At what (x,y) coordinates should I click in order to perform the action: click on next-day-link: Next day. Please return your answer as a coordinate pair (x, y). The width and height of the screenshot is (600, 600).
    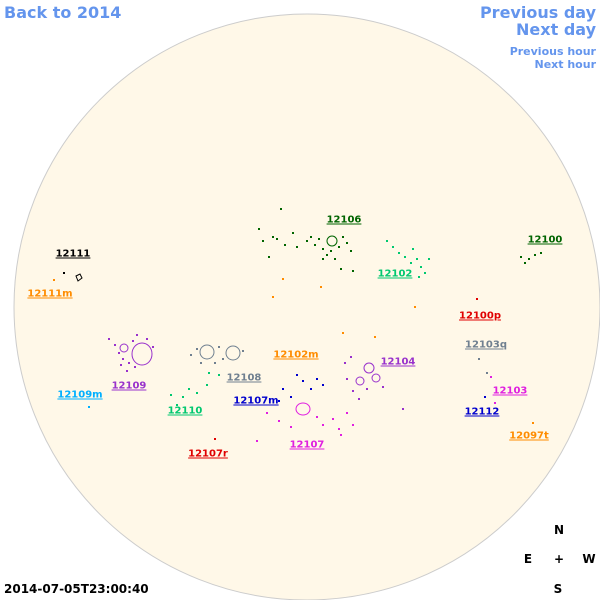
    Looking at the image, I should click on (556, 29).